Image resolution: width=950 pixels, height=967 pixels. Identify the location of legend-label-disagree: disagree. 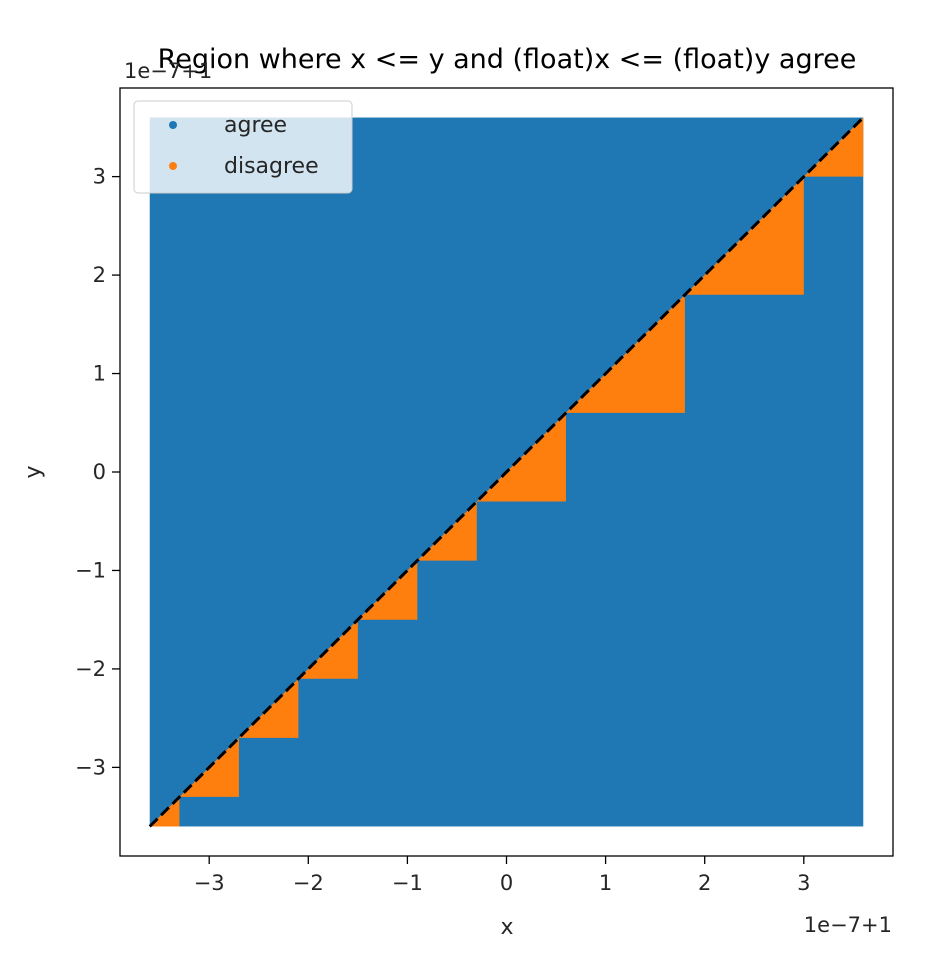
(271, 166).